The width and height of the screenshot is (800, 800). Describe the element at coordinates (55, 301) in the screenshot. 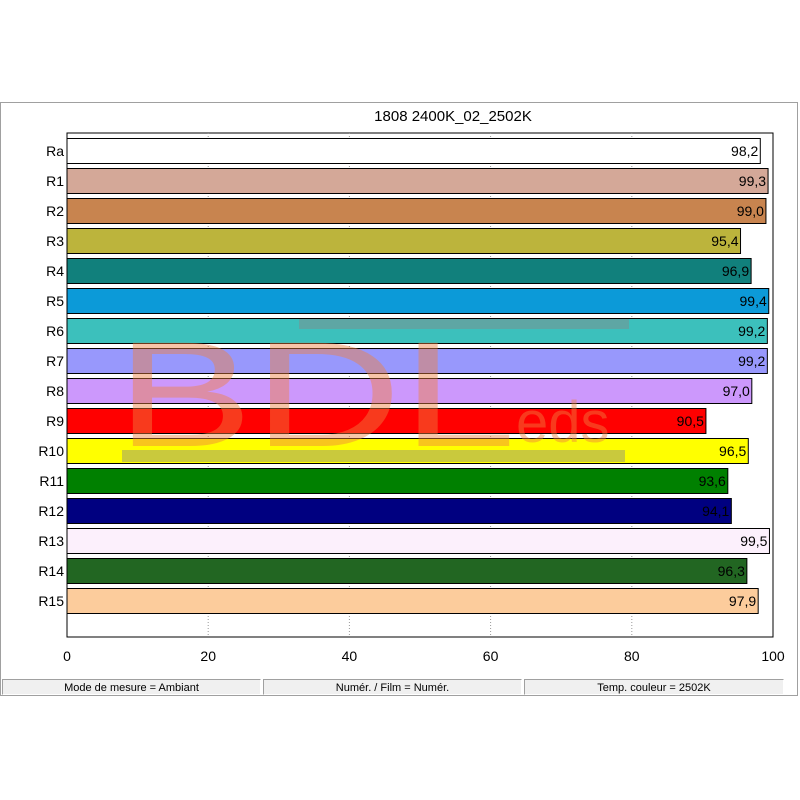

I see `category-label: R5` at that location.